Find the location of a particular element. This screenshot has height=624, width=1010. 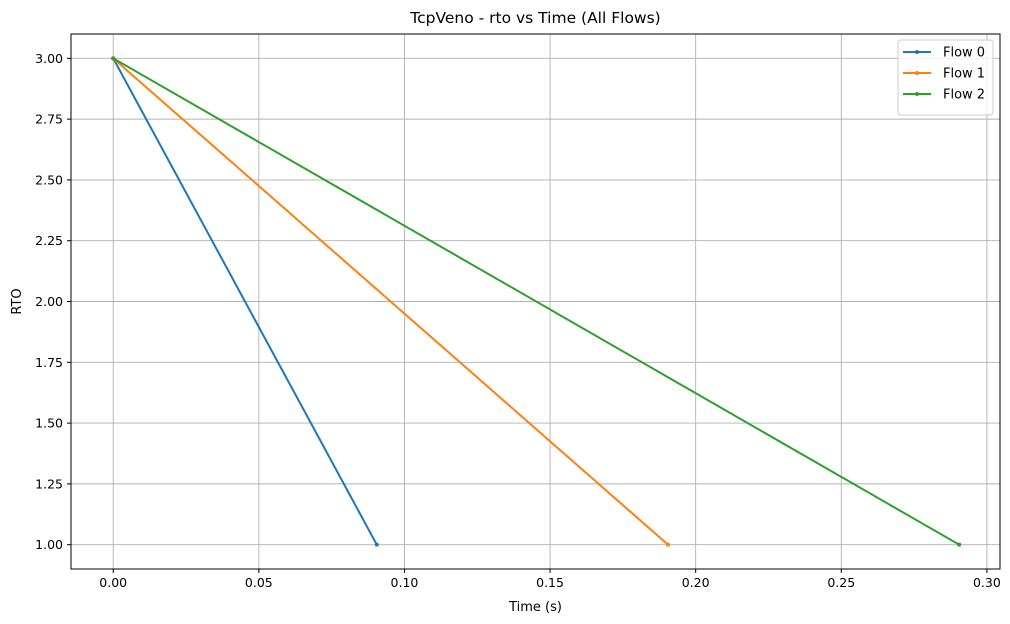

y-axis-label: RTO is located at coordinates (17, 301).